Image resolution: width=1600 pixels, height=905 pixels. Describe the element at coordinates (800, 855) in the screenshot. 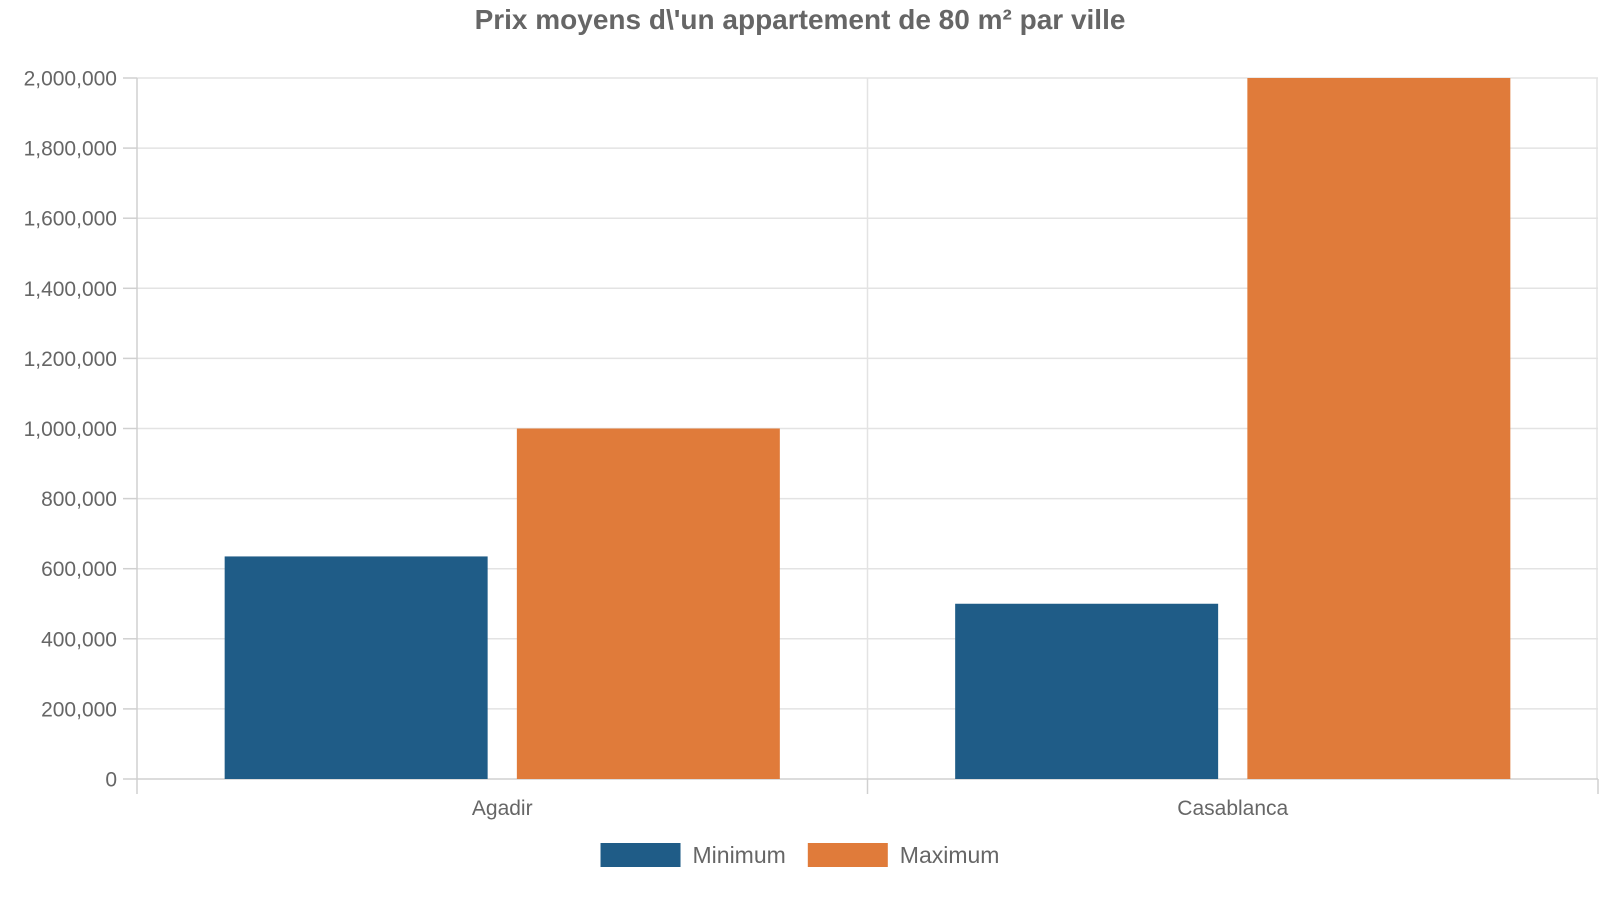

I see `legend: Minimum Maximum` at that location.